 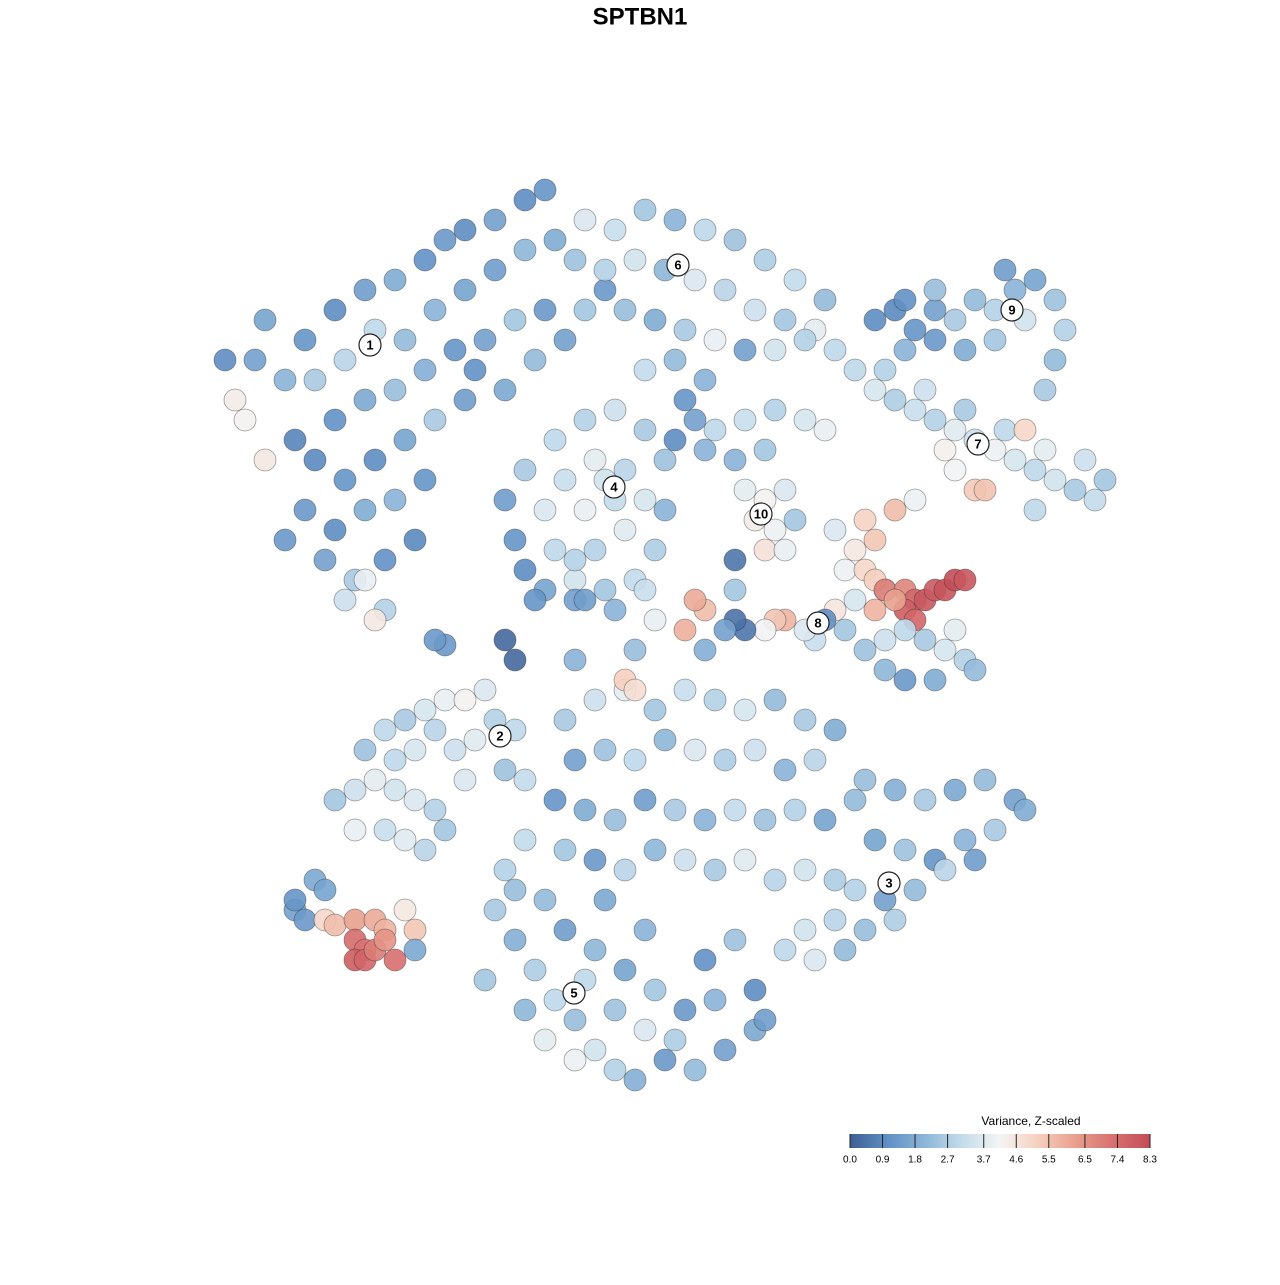 What do you see at coordinates (1085, 1160) in the screenshot?
I see `colorbar-tick-label: 6.5` at bounding box center [1085, 1160].